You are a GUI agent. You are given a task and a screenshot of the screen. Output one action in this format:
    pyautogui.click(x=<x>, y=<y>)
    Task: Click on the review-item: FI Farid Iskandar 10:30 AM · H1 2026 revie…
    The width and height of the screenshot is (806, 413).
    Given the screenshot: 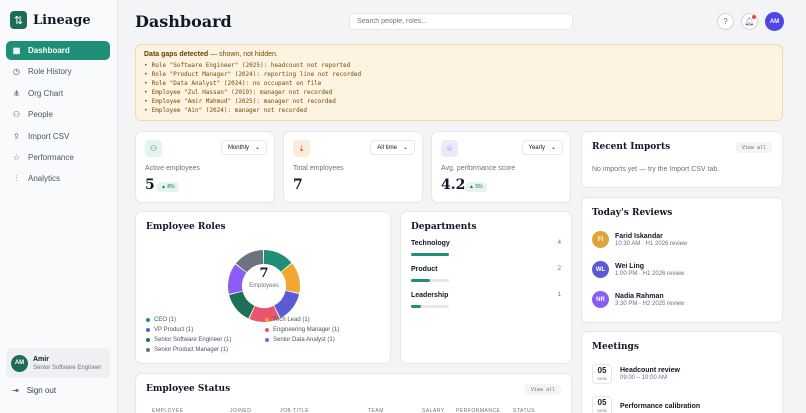 What is the action you would take?
    pyautogui.click(x=639, y=239)
    